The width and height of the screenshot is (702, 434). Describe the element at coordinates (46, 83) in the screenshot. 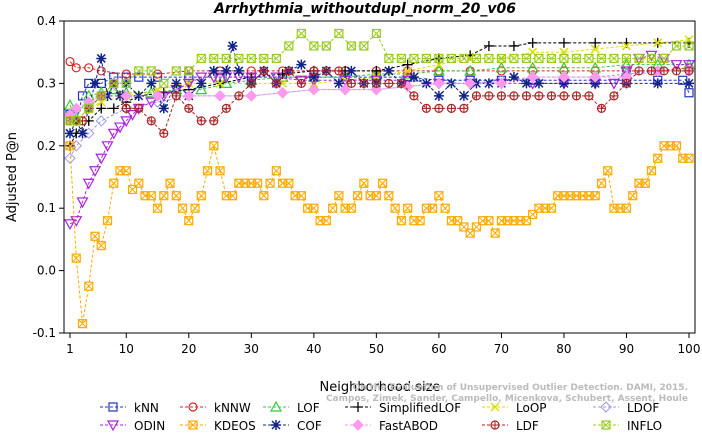

I see `y-tick-label: 0.3` at that location.